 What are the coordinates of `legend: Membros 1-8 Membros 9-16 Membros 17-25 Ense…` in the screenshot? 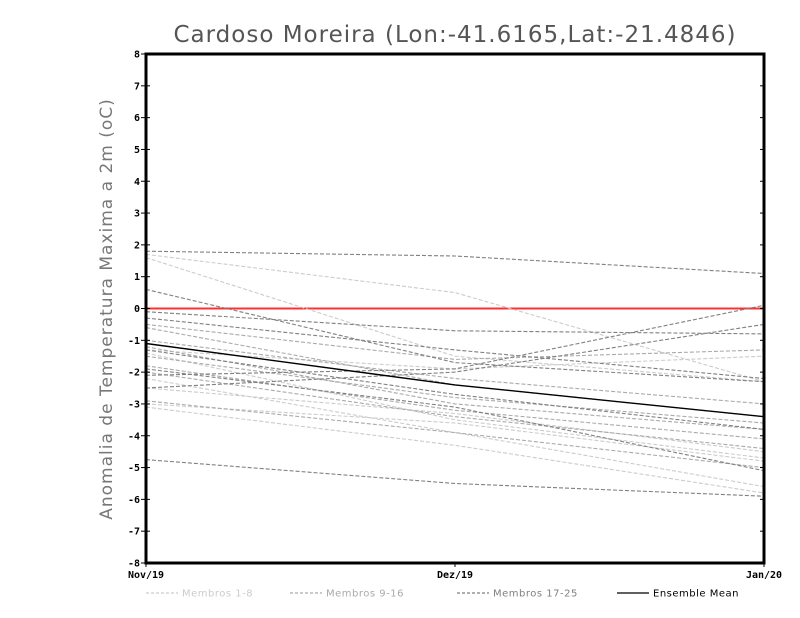 It's located at (442, 594).